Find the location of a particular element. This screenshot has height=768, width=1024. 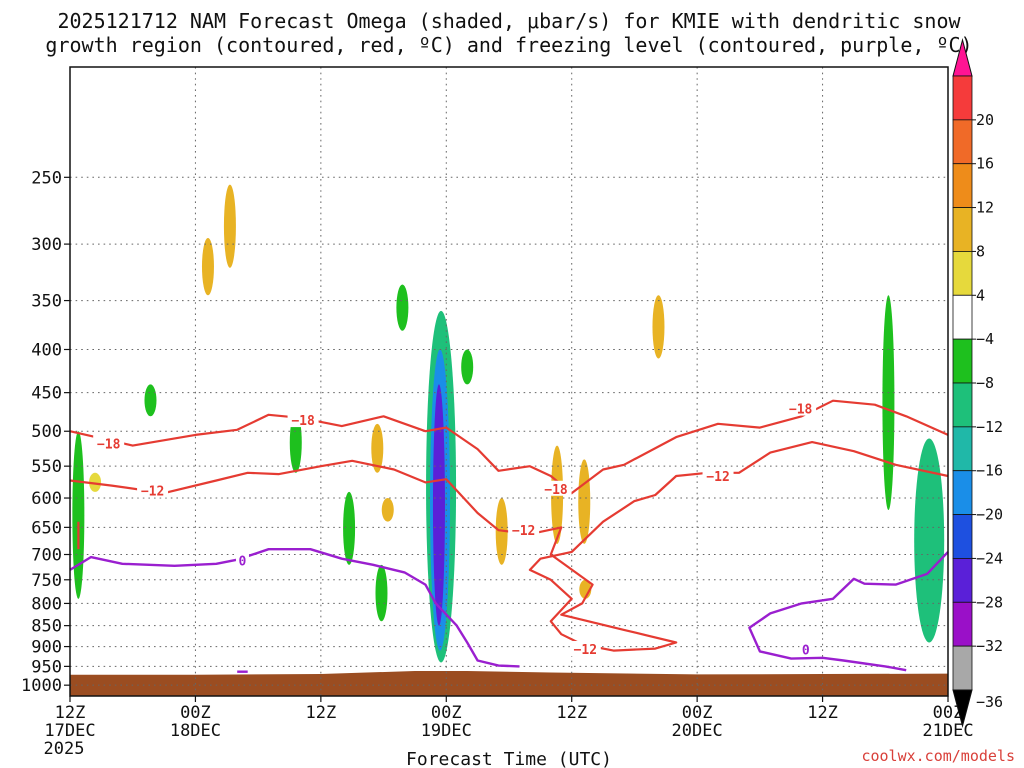

colorbar: 20 16 12 8 4 −4 −8 −12 −16 −20 −24 −28 −32 −36 is located at coordinates (977, 383).